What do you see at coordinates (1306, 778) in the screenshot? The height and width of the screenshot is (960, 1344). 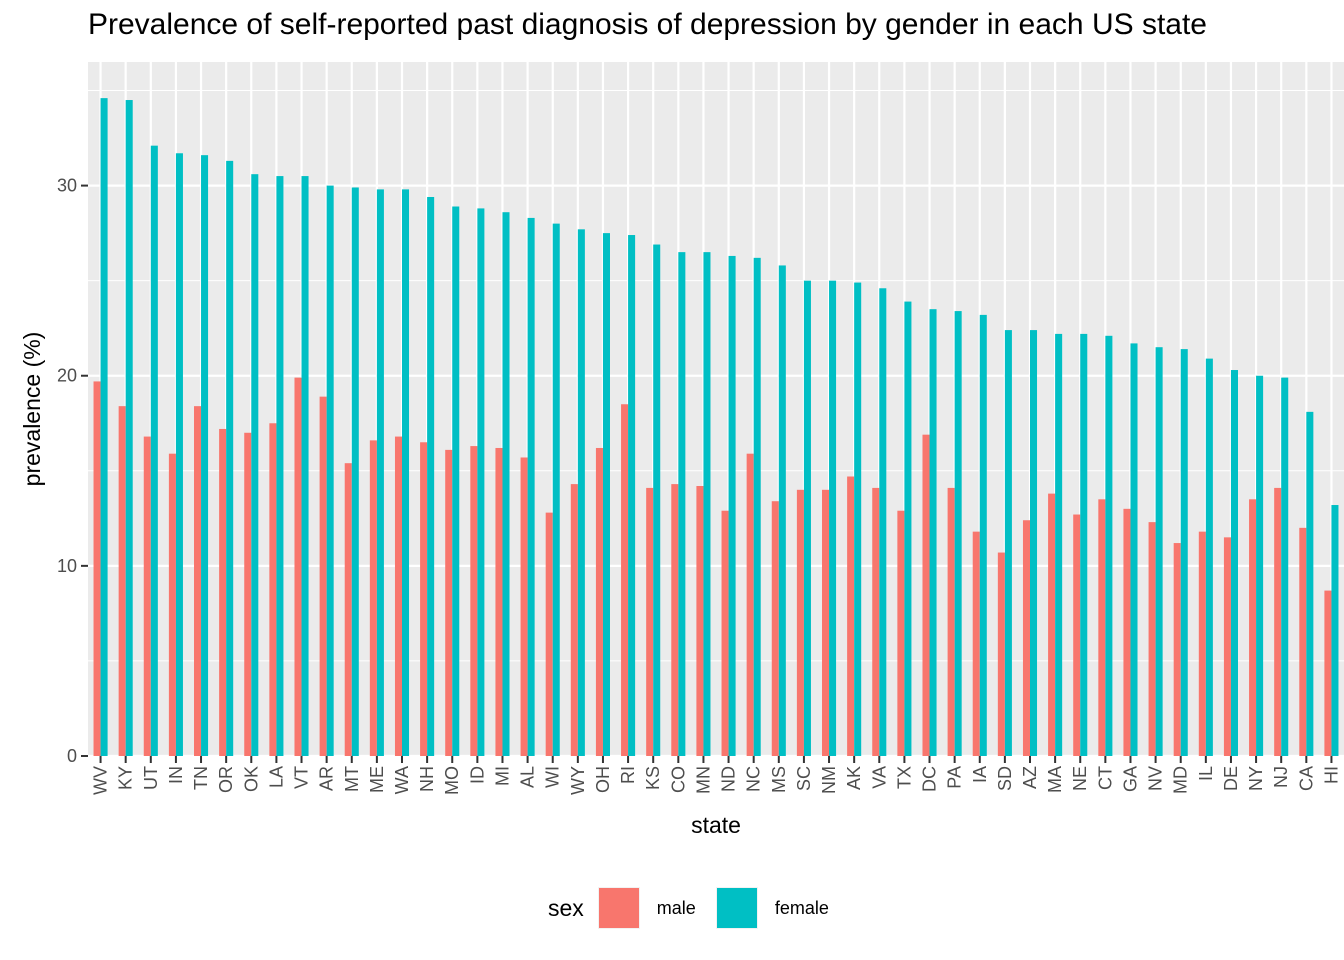 I see `x-tick-label: CA` at bounding box center [1306, 778].